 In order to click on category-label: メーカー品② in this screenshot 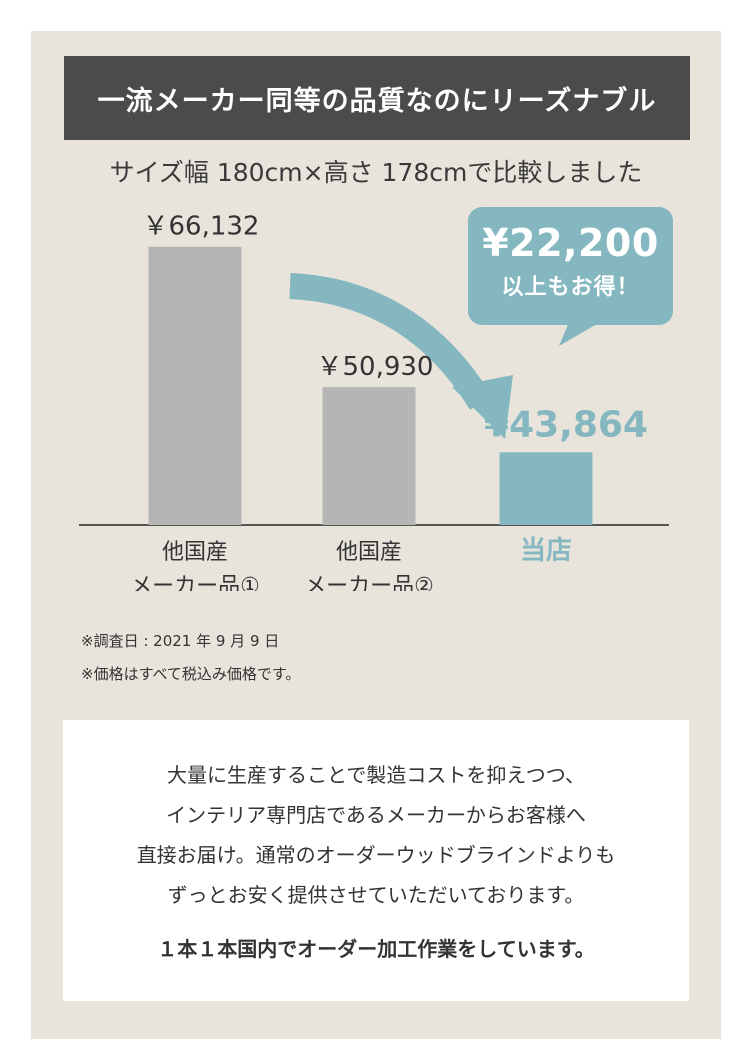, I will do `click(369, 582)`.